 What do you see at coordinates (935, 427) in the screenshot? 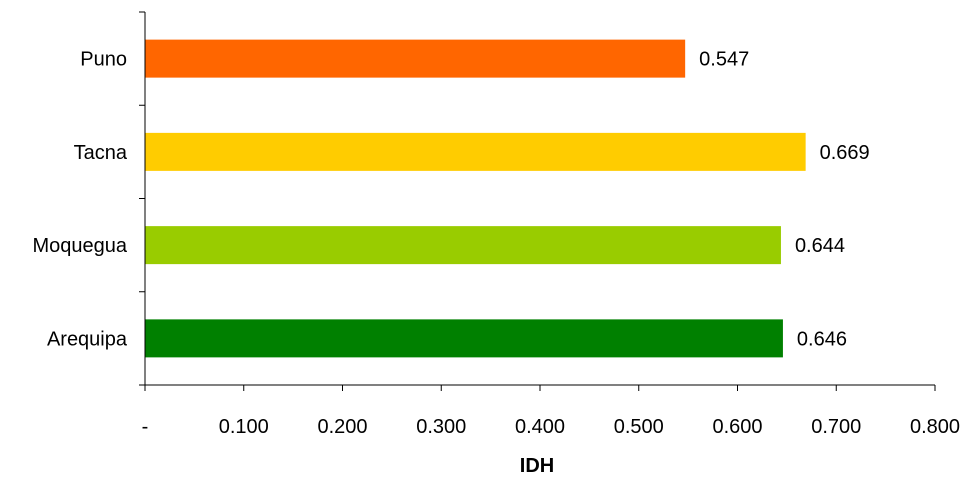
I see `x-tick-label: 0.800` at bounding box center [935, 427].